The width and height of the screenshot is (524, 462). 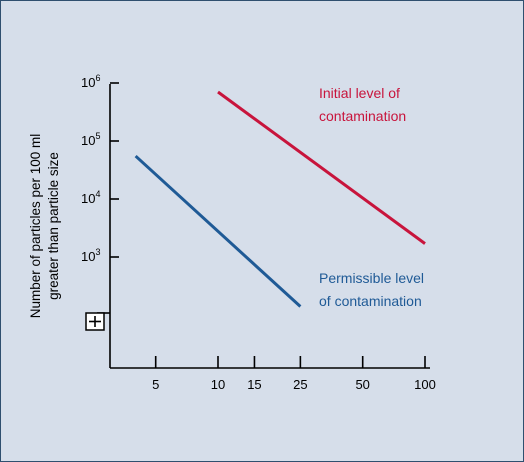 What do you see at coordinates (371, 278) in the screenshot?
I see `series-label-2: Permissible level` at bounding box center [371, 278].